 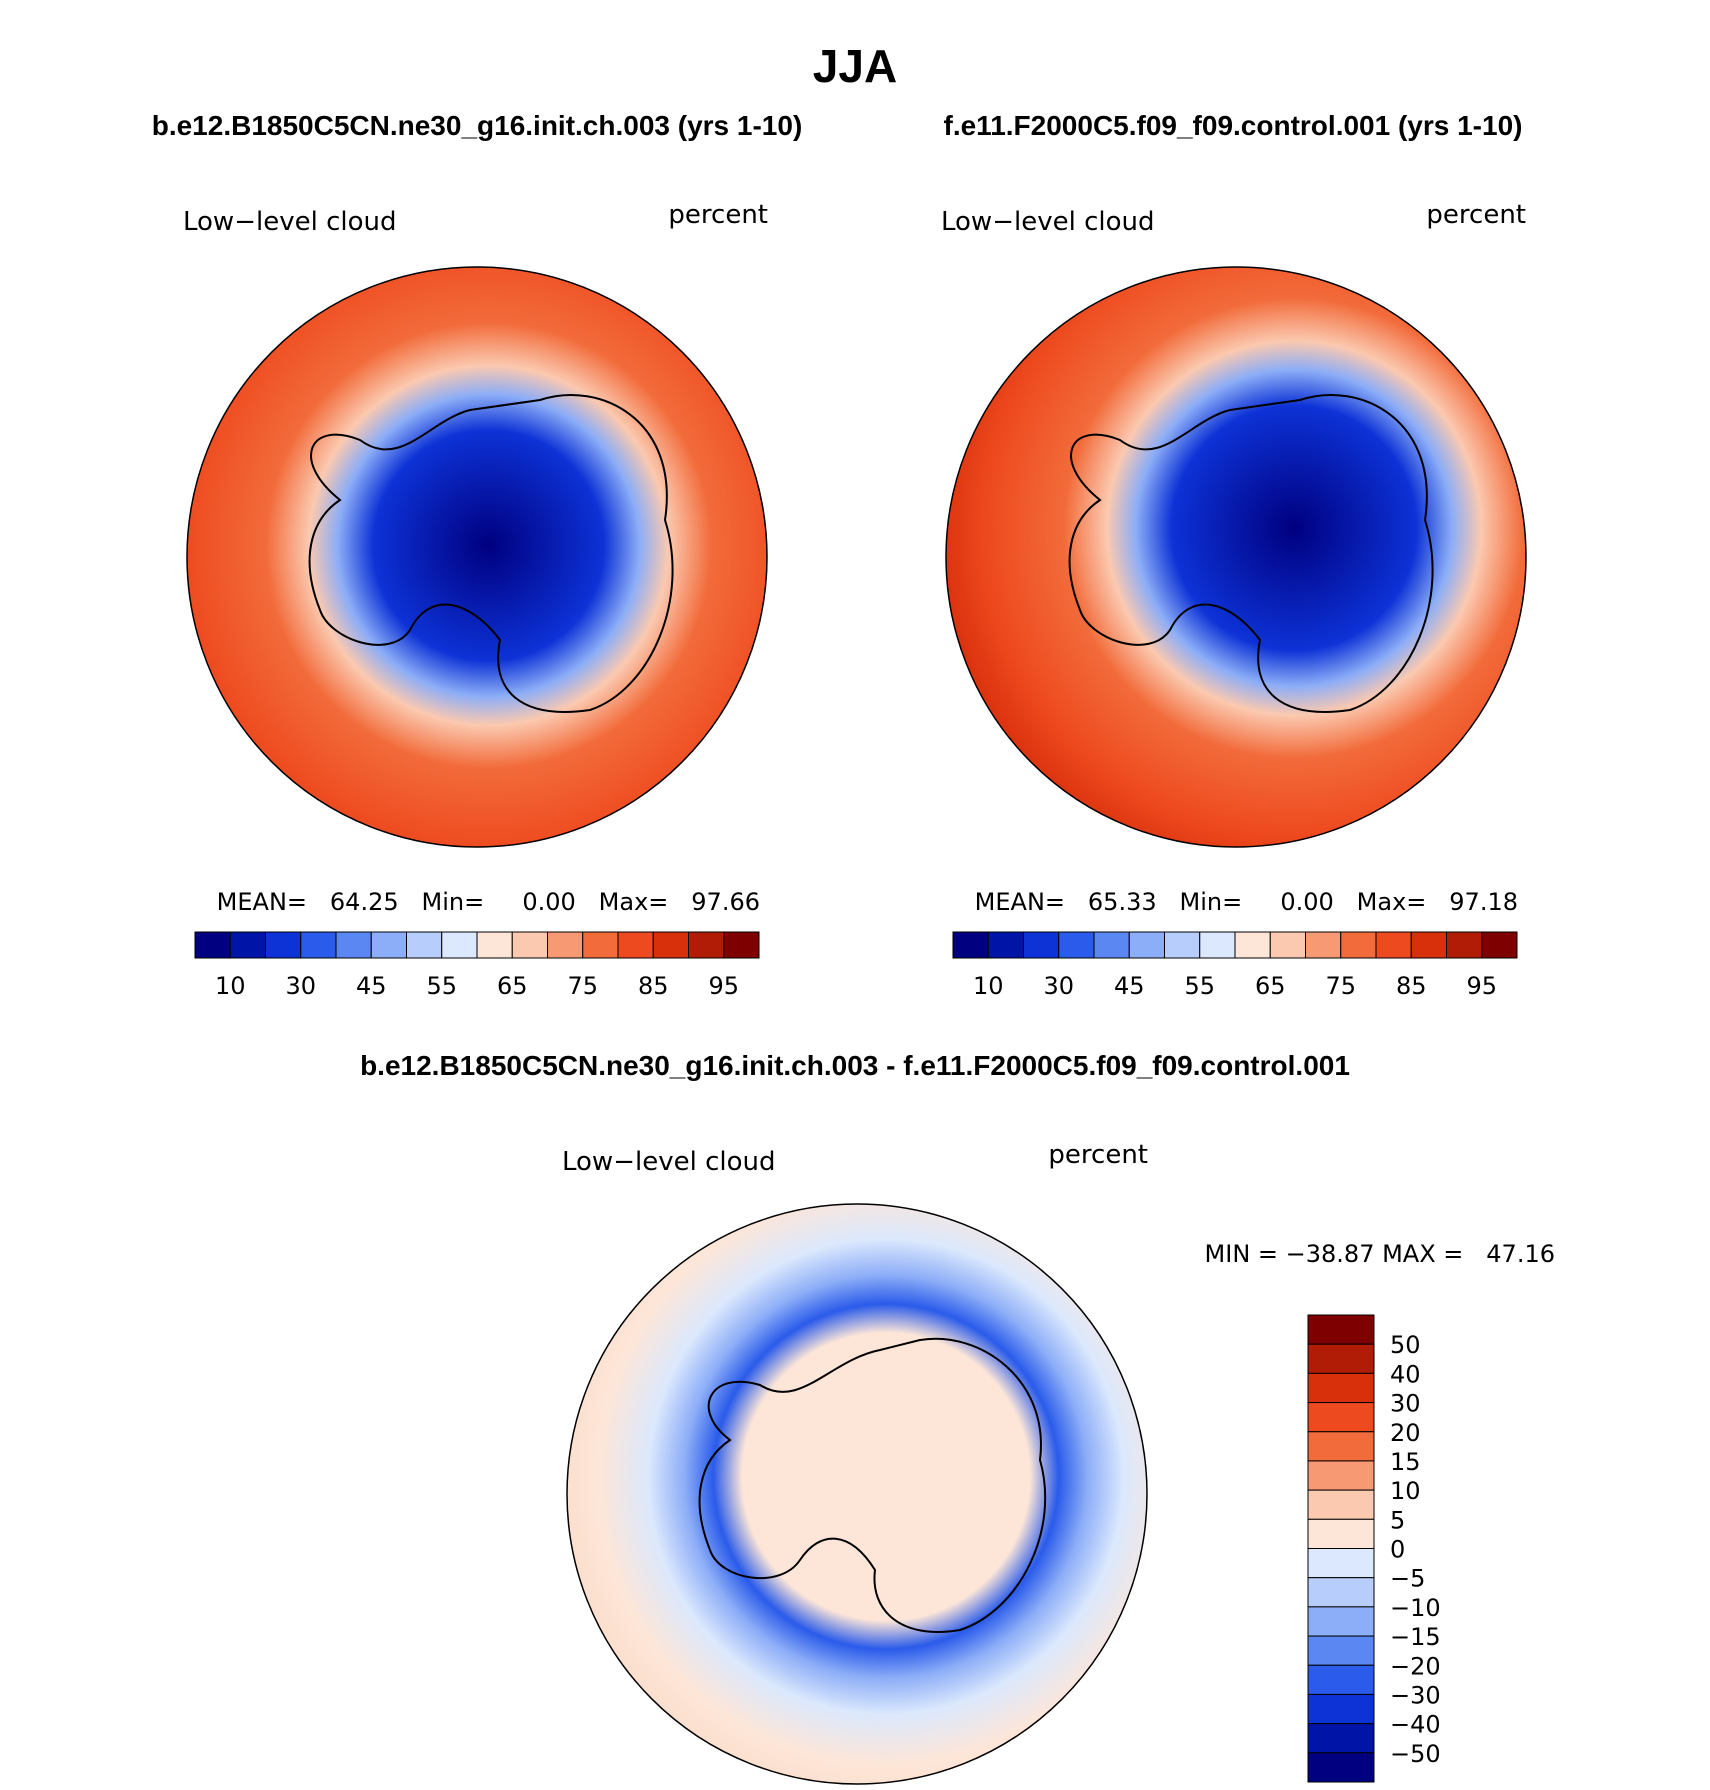 I want to click on difference-variable-label: Low−level cloud, so click(x=668, y=1162).